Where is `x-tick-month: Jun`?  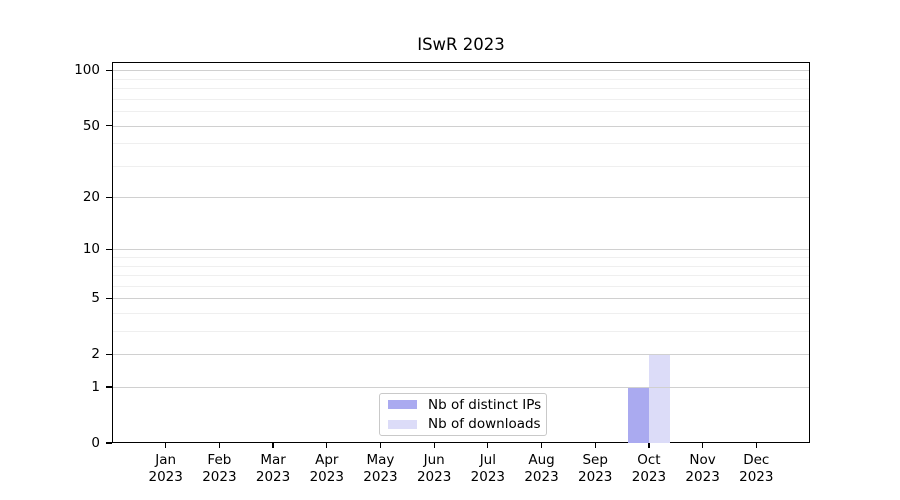 x-tick-month: Jun is located at coordinates (434, 460).